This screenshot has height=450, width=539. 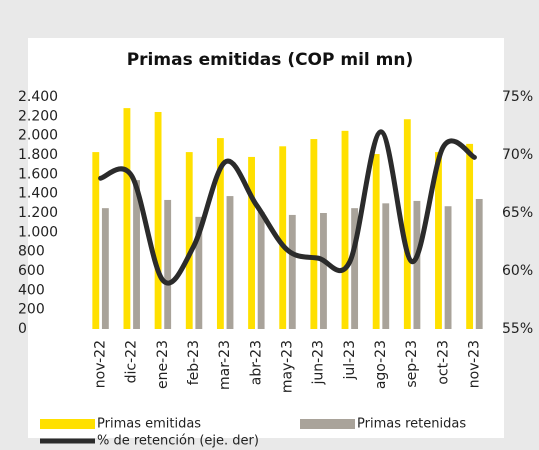 I want to click on x-tick-label: may-23, so click(x=288, y=366).